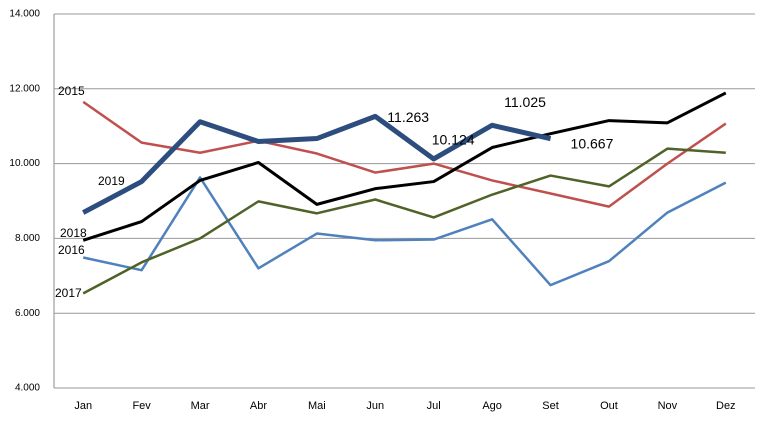 The image size is (768, 427). I want to click on y-tick-label: 14.000, so click(24, 14).